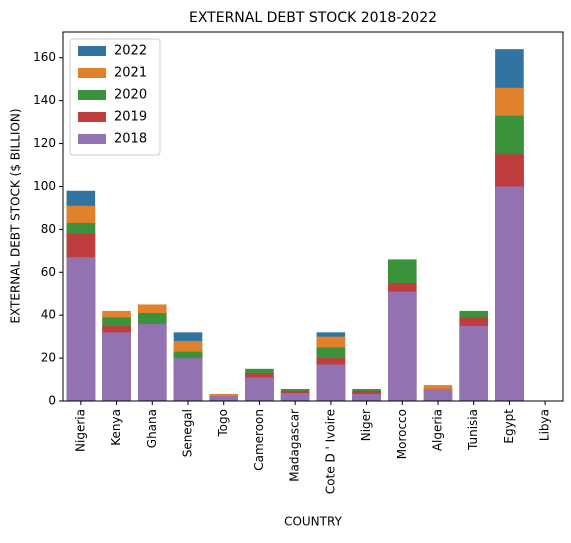  What do you see at coordinates (152, 428) in the screenshot?
I see `x-tick-label: Ghana` at bounding box center [152, 428].